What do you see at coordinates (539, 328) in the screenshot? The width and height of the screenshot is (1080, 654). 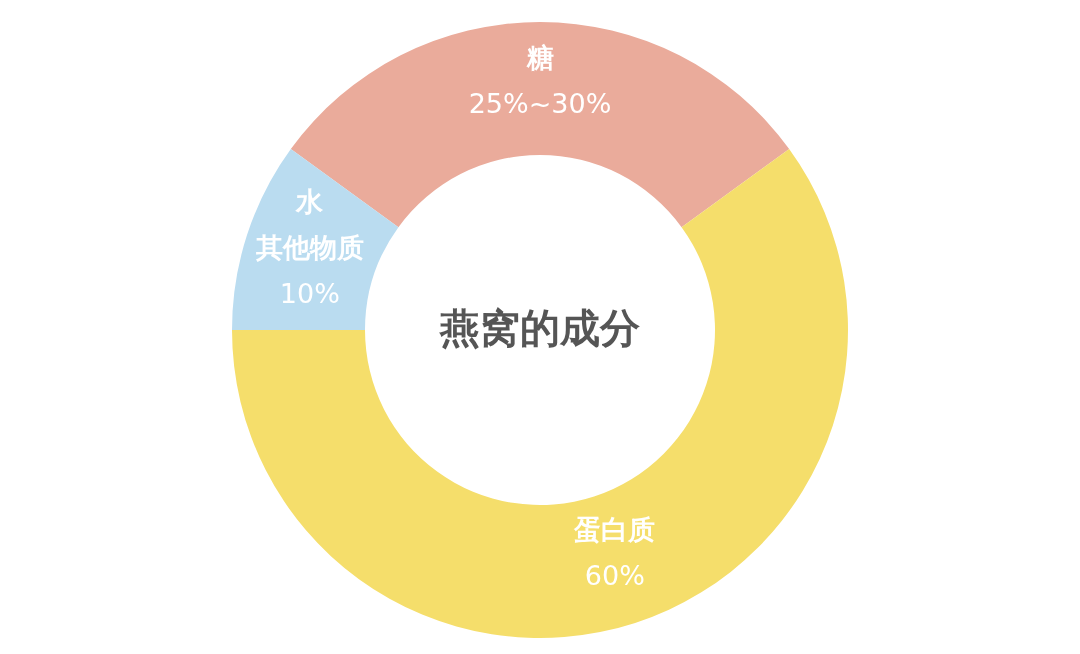 I see `text: 燕窝的成分` at bounding box center [539, 328].